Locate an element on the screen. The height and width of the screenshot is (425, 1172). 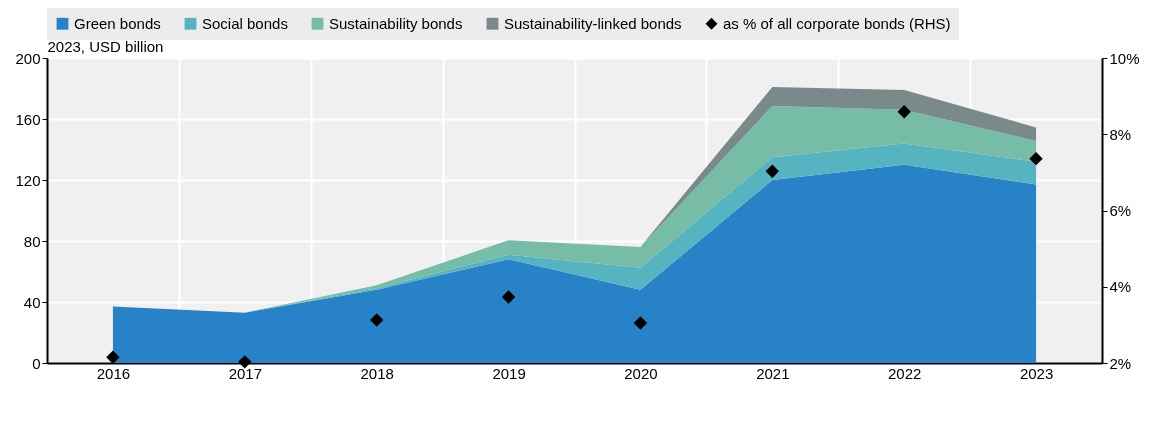
x-tick-label: 2016 is located at coordinates (113, 373).